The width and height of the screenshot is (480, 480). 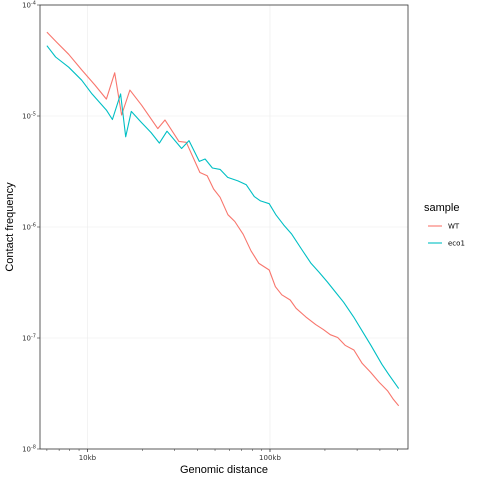 I want to click on x-tick-label: 100kb, so click(x=270, y=458).